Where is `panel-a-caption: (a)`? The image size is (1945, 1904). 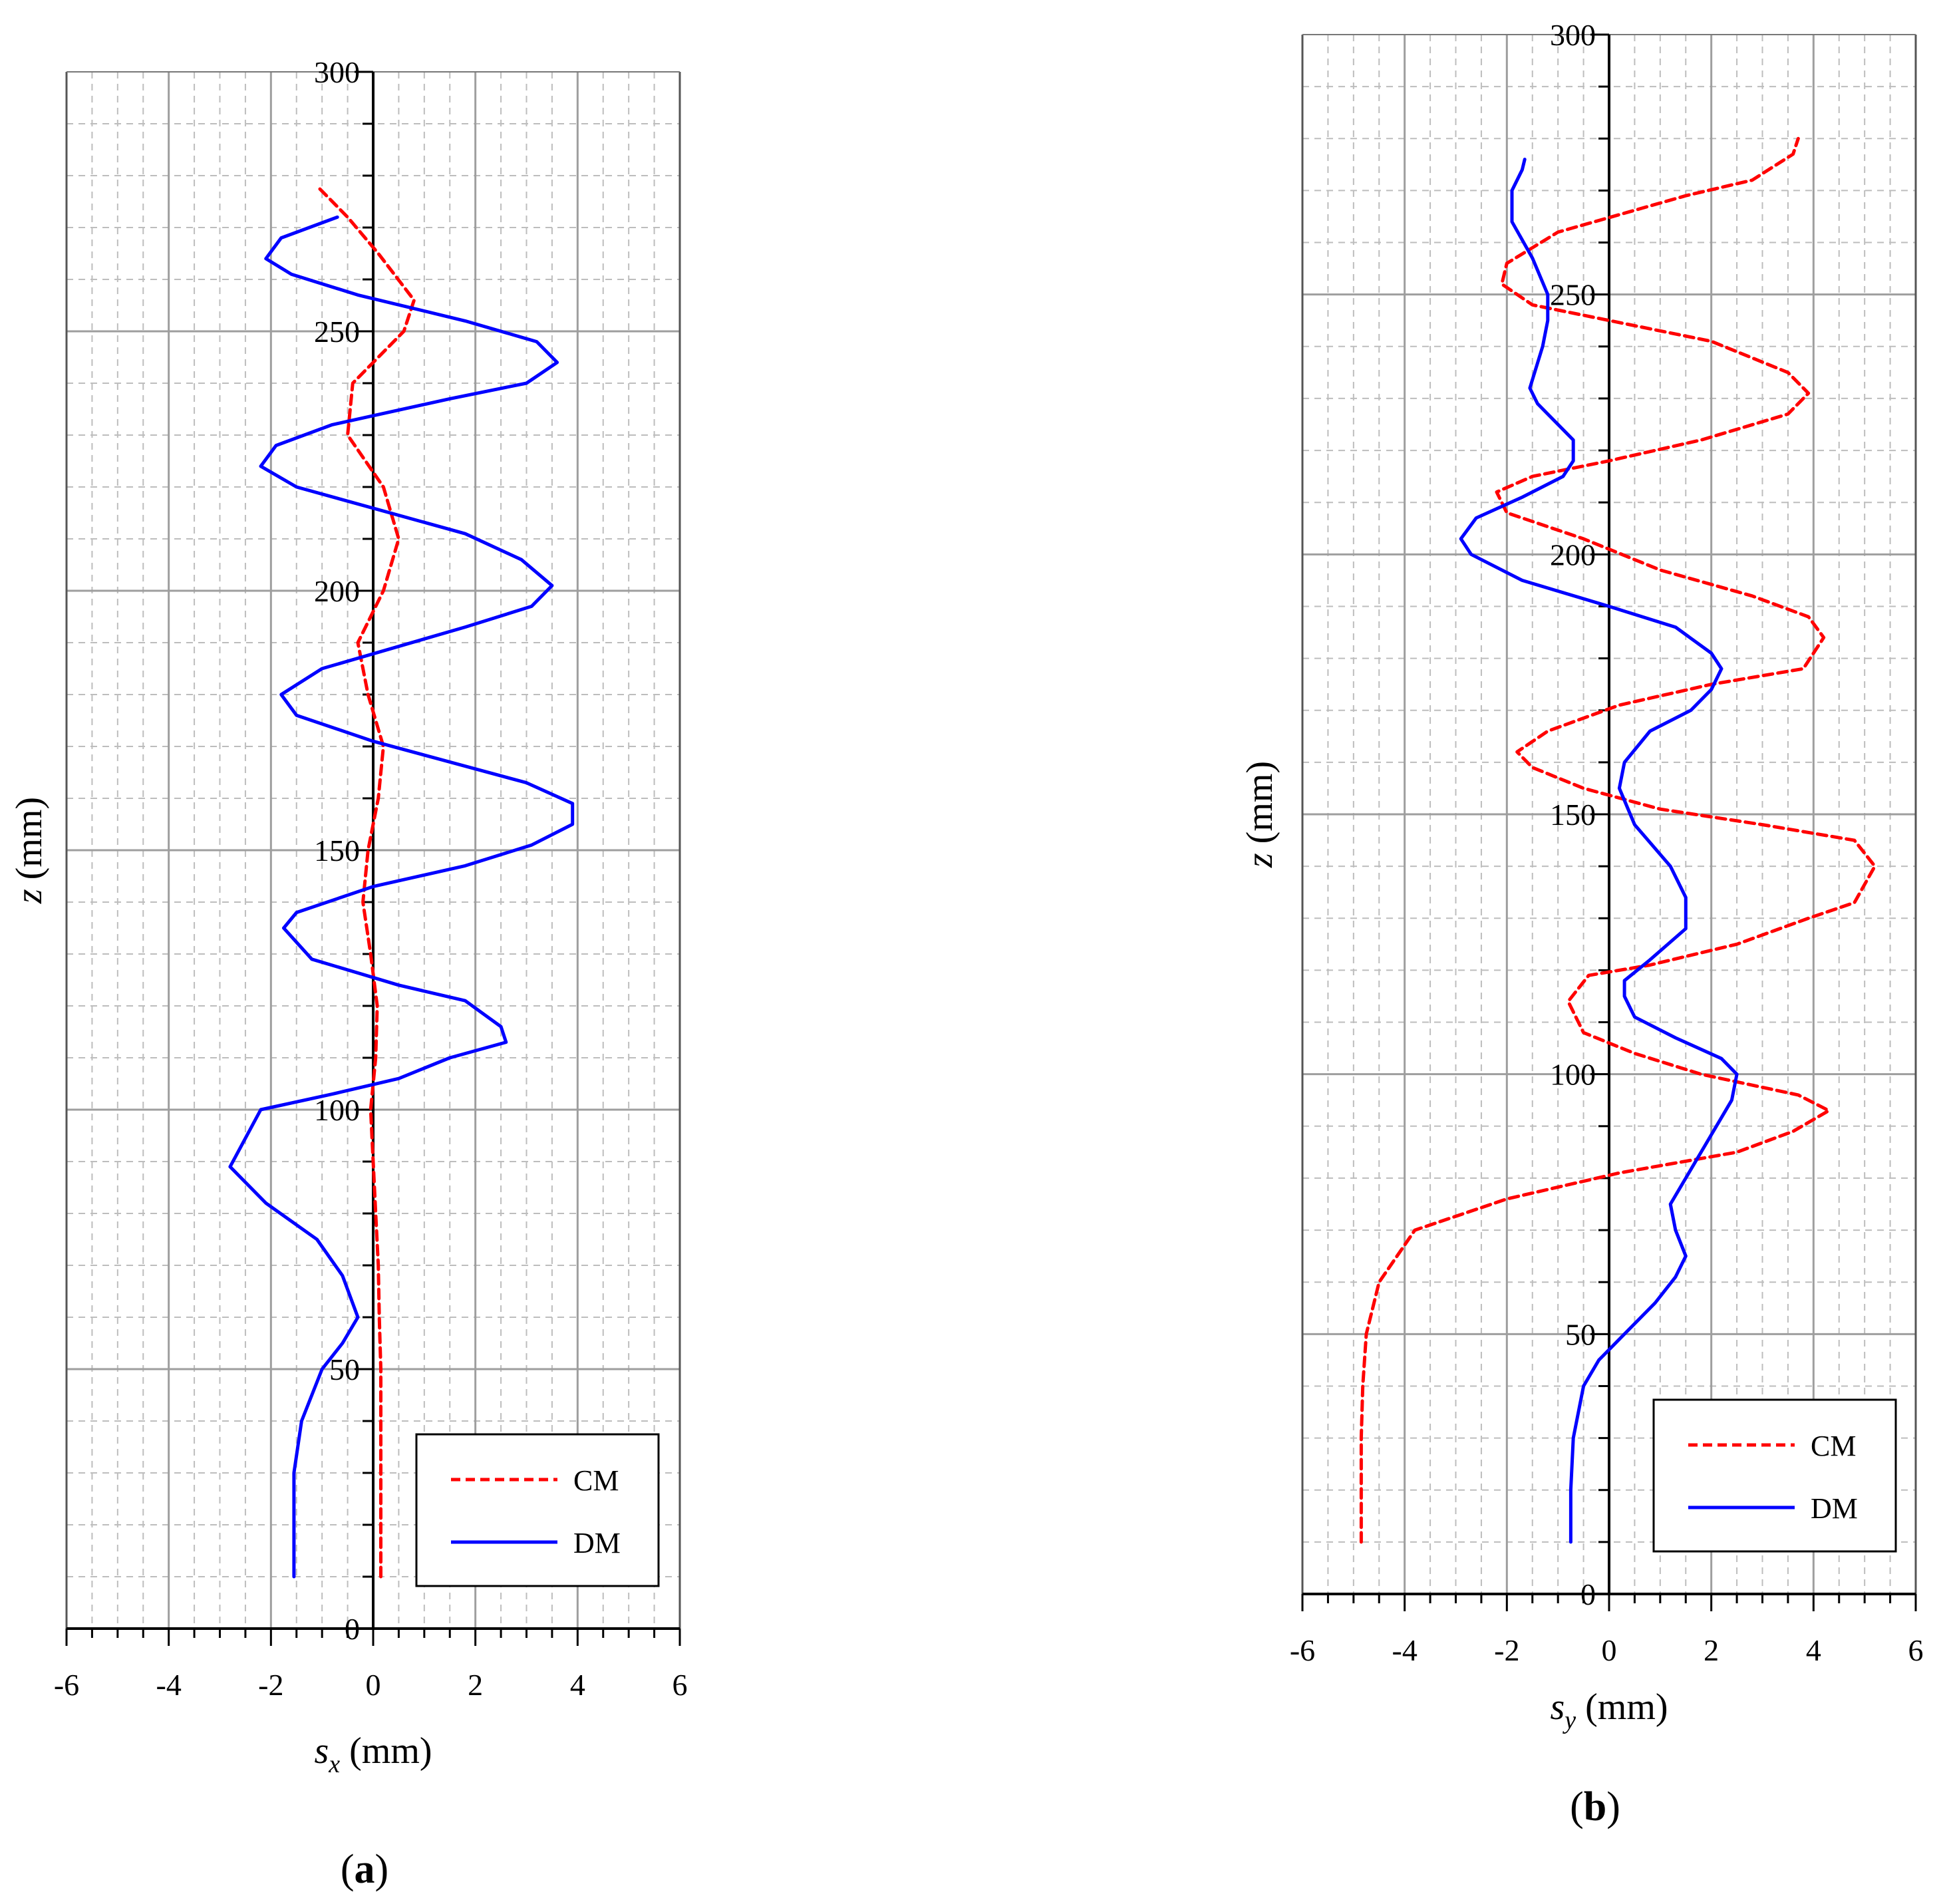 panel-a-caption: (a) is located at coordinates (364, 1869).